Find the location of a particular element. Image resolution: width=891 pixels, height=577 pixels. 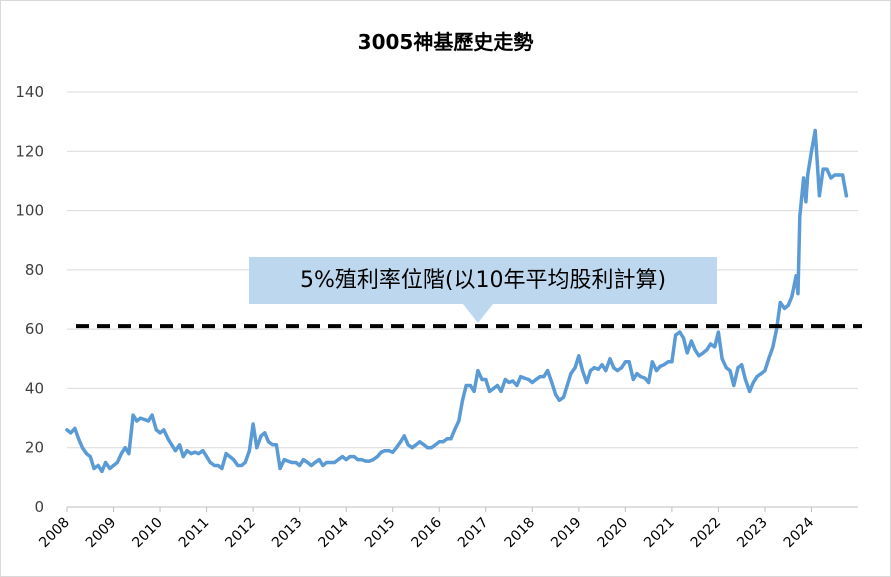

y-tick-label: 80 is located at coordinates (34, 270).